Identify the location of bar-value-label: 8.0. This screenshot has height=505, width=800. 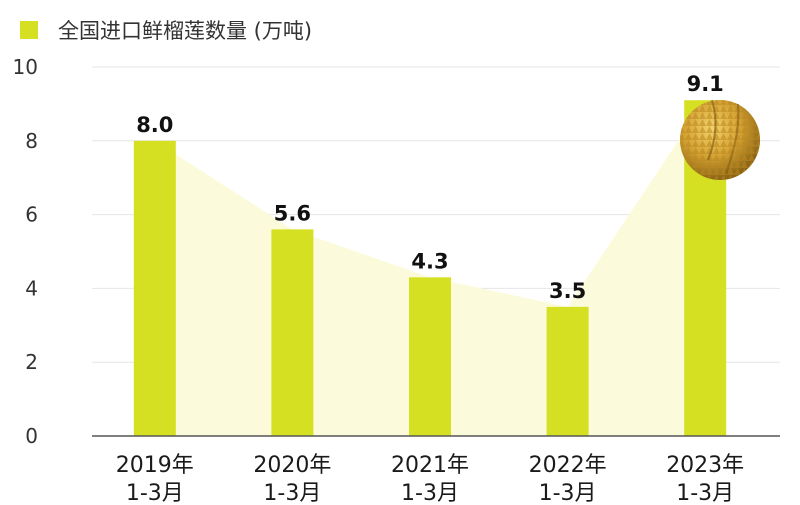
(154, 125).